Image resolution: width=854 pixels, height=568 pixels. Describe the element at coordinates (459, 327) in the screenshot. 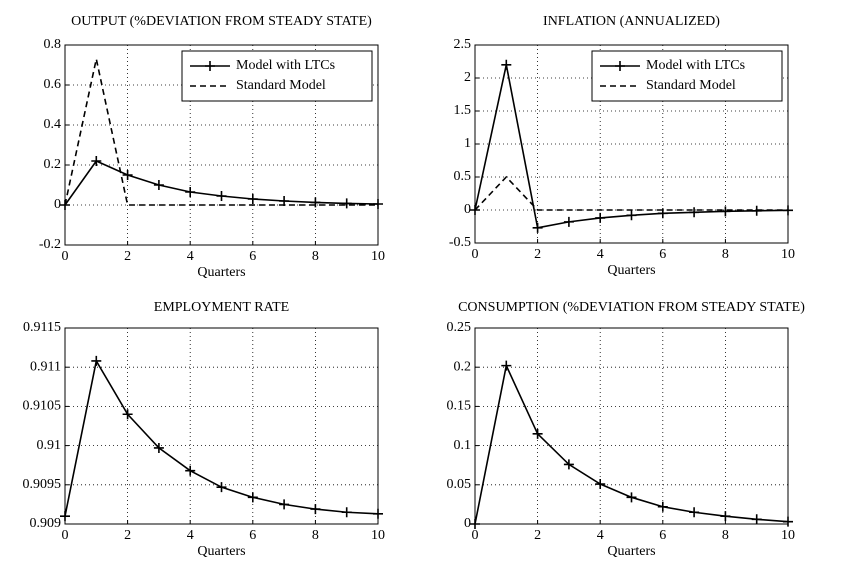

I see `y-tick-label: 0.25` at that location.